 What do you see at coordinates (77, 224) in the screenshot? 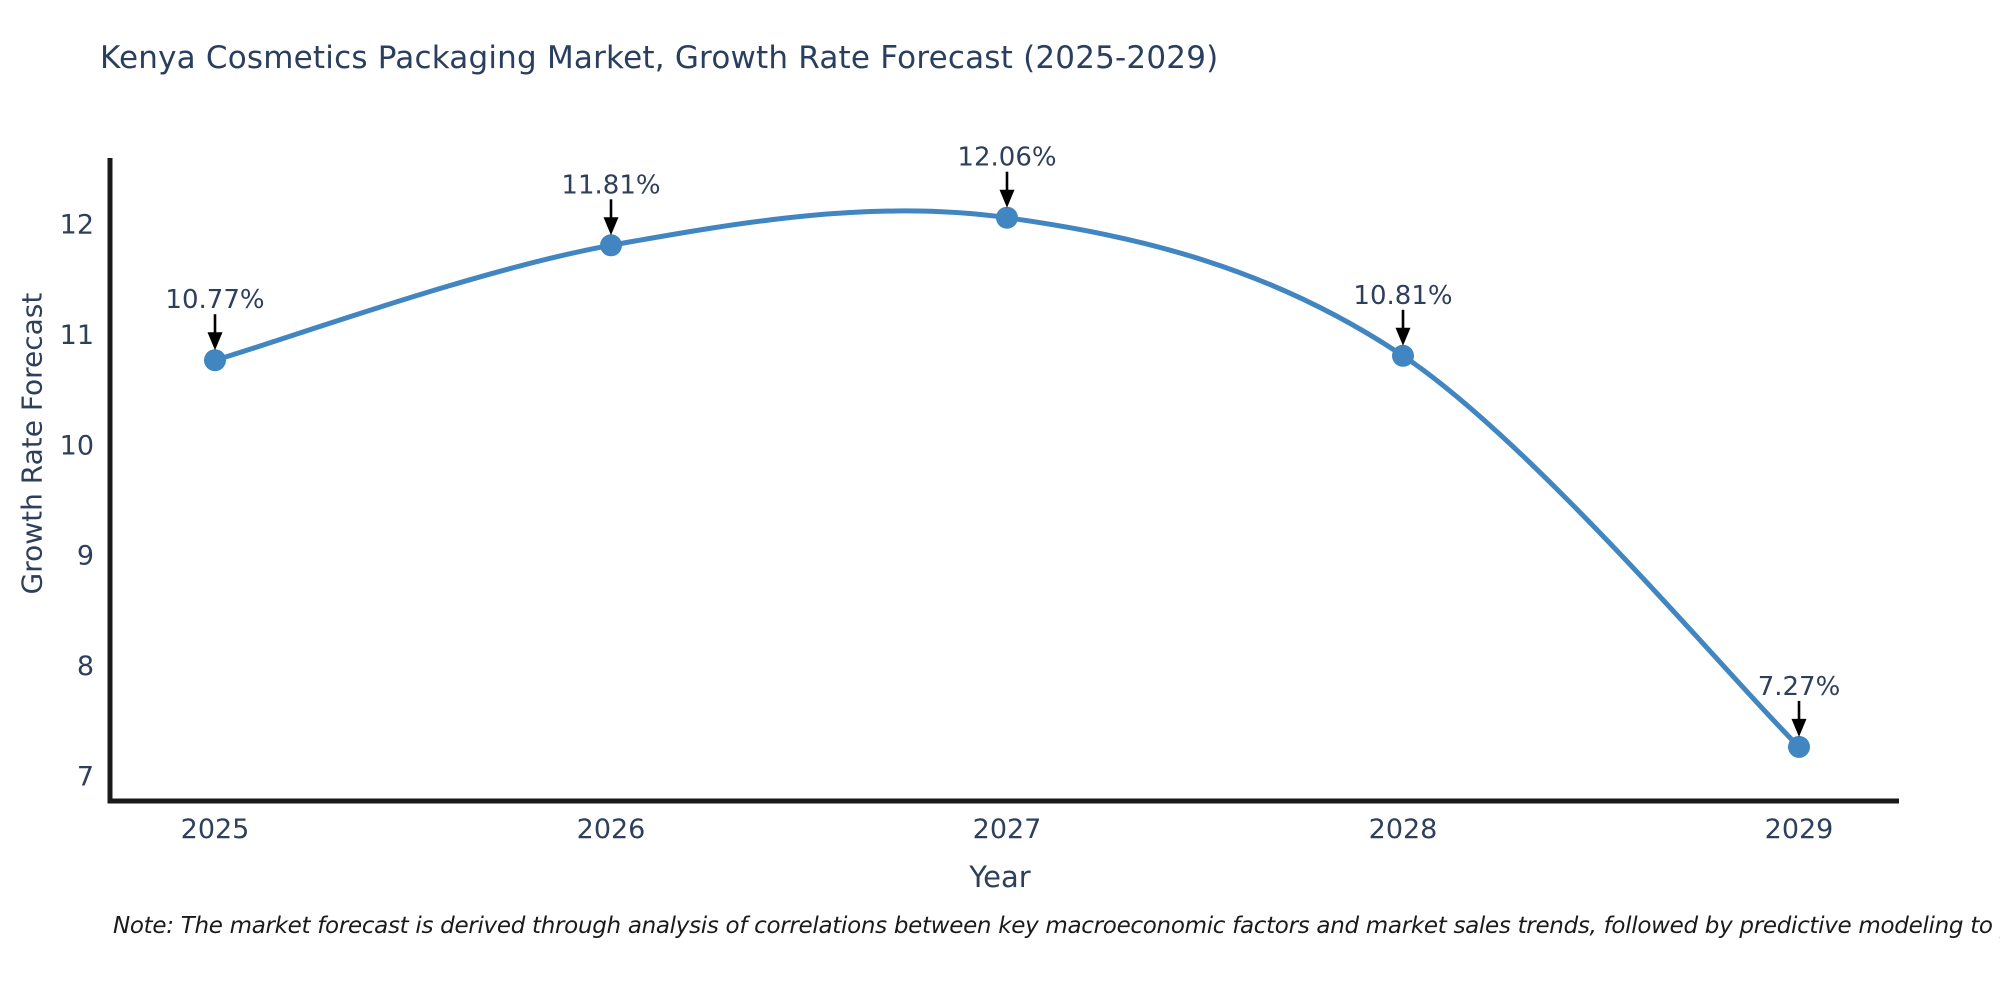
I see `y-tick-label-12: 12` at bounding box center [77, 224].